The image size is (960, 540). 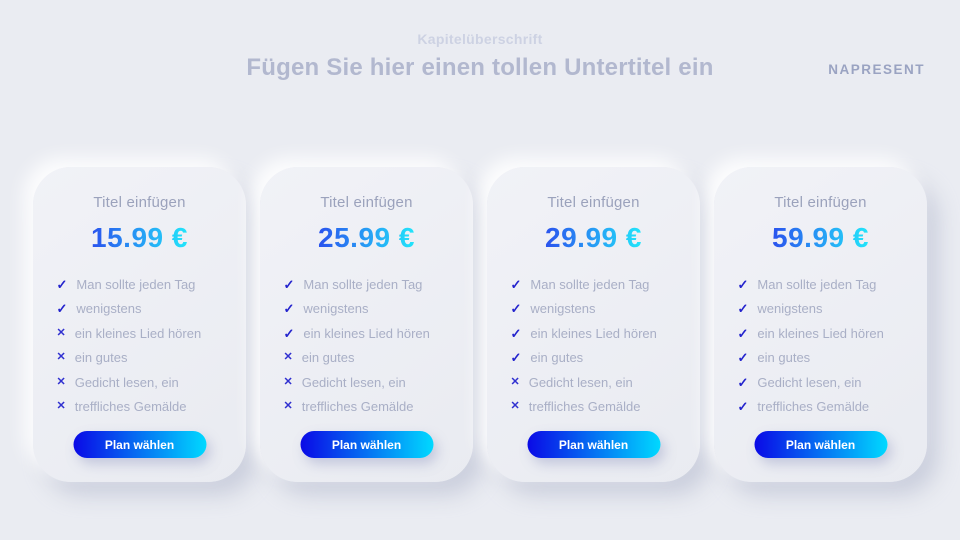 I want to click on chapter-heading: Kapitelüberschrift, so click(x=480, y=39).